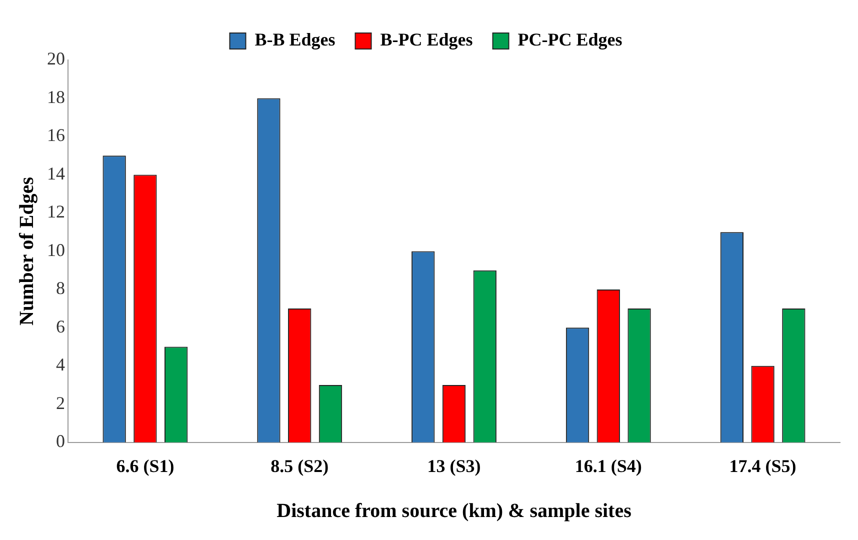 The width and height of the screenshot is (858, 540). I want to click on y-tick-label: 6, so click(60, 326).